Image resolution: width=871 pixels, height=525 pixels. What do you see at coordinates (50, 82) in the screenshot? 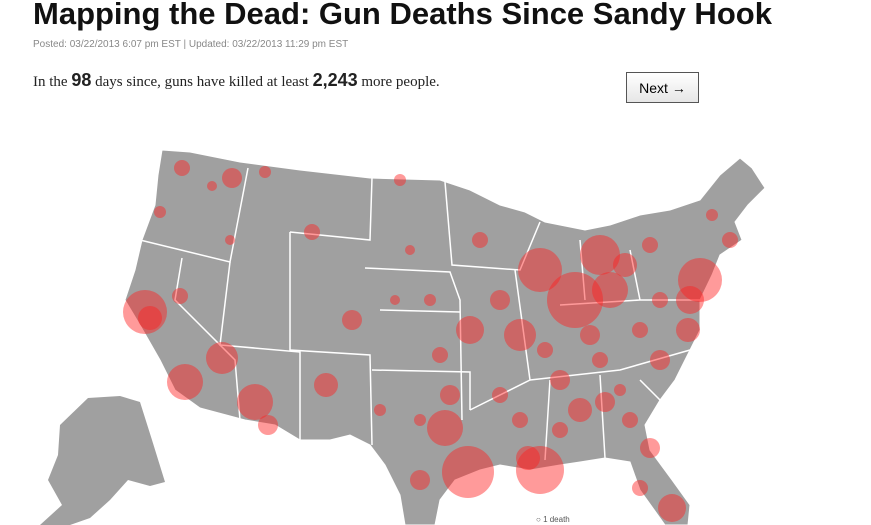
I see `intro-text: In the` at bounding box center [50, 82].